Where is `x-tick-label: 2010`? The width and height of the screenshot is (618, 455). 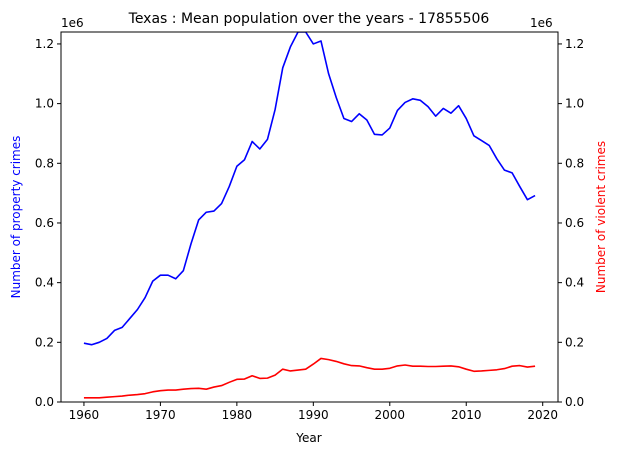
x-tick-label: 2010 is located at coordinates (466, 415).